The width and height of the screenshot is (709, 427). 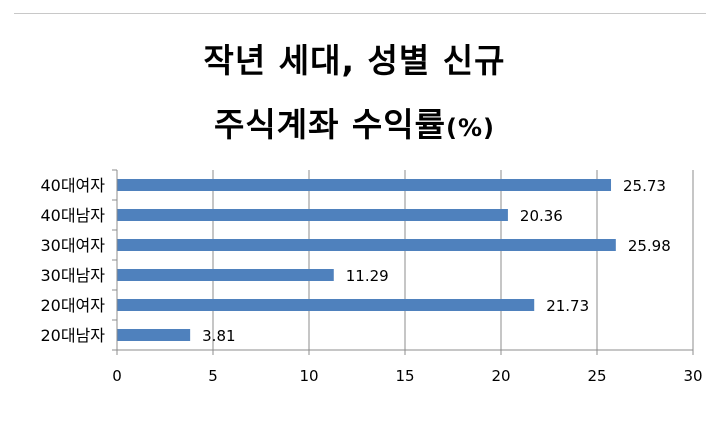 I want to click on chart-title-line2: 주식계좌 수익률(%), so click(x=354, y=122).